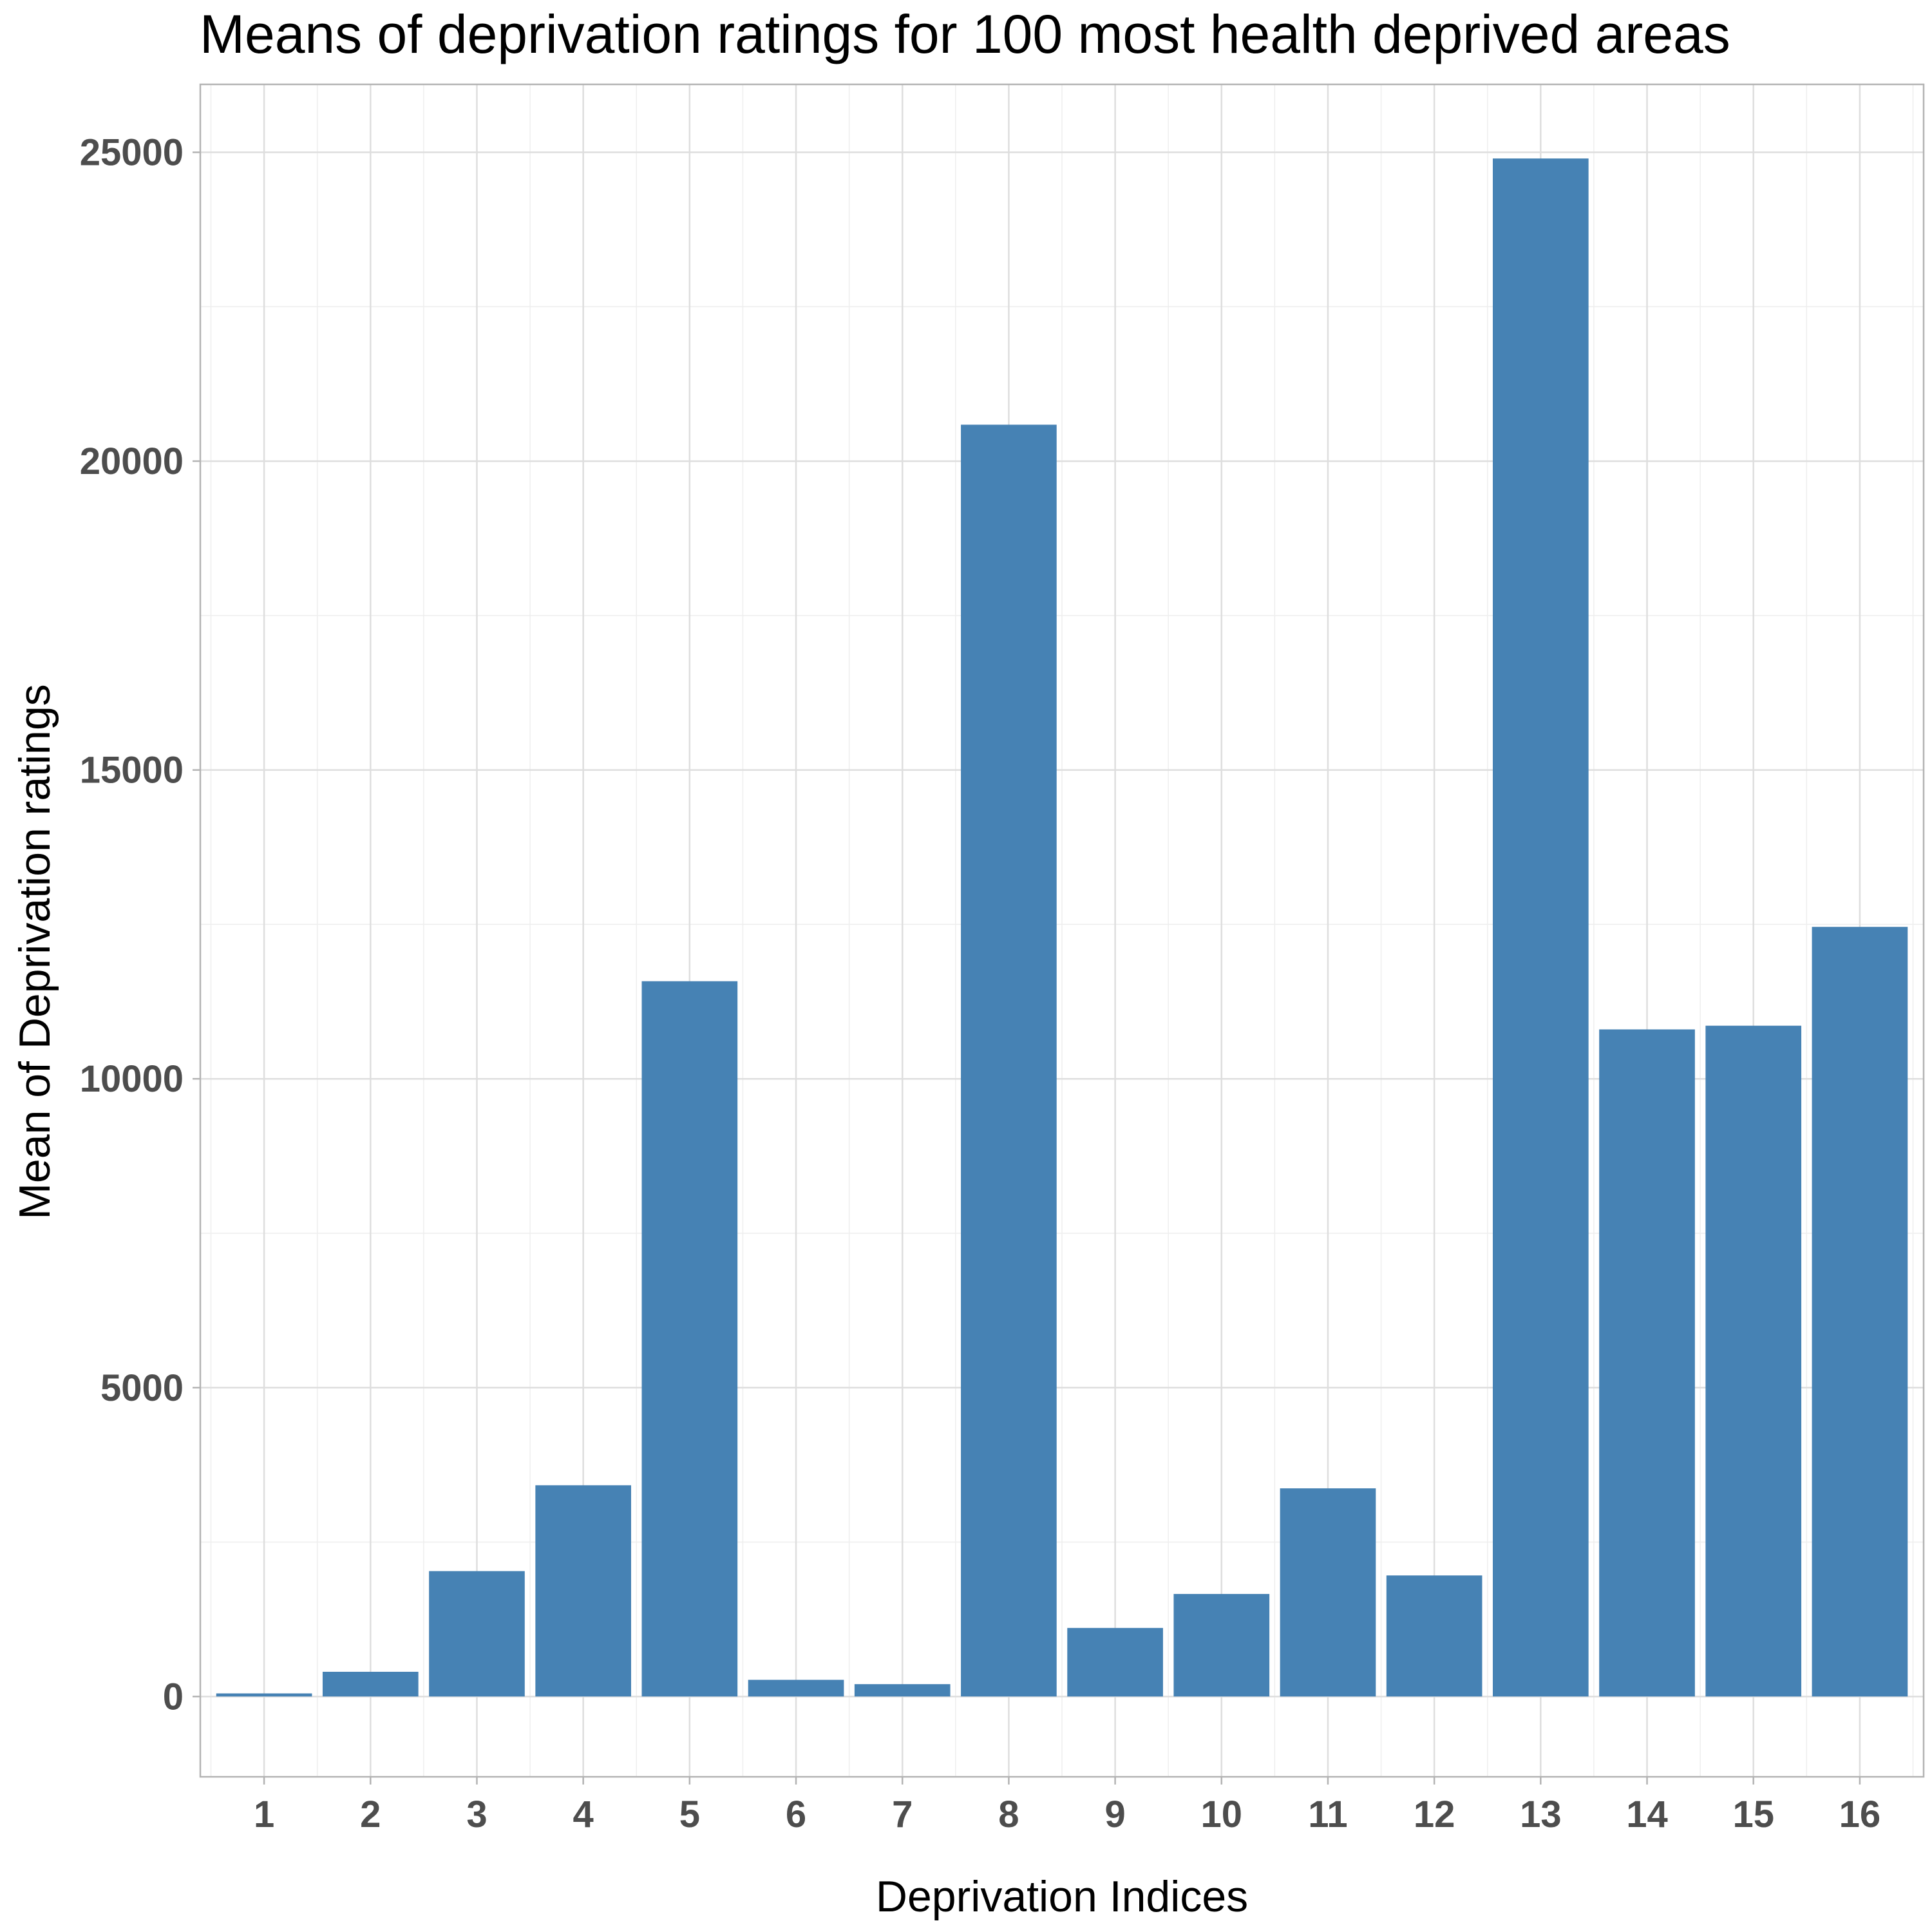  What do you see at coordinates (1008, 1814) in the screenshot?
I see `x-tick-label: 8` at bounding box center [1008, 1814].